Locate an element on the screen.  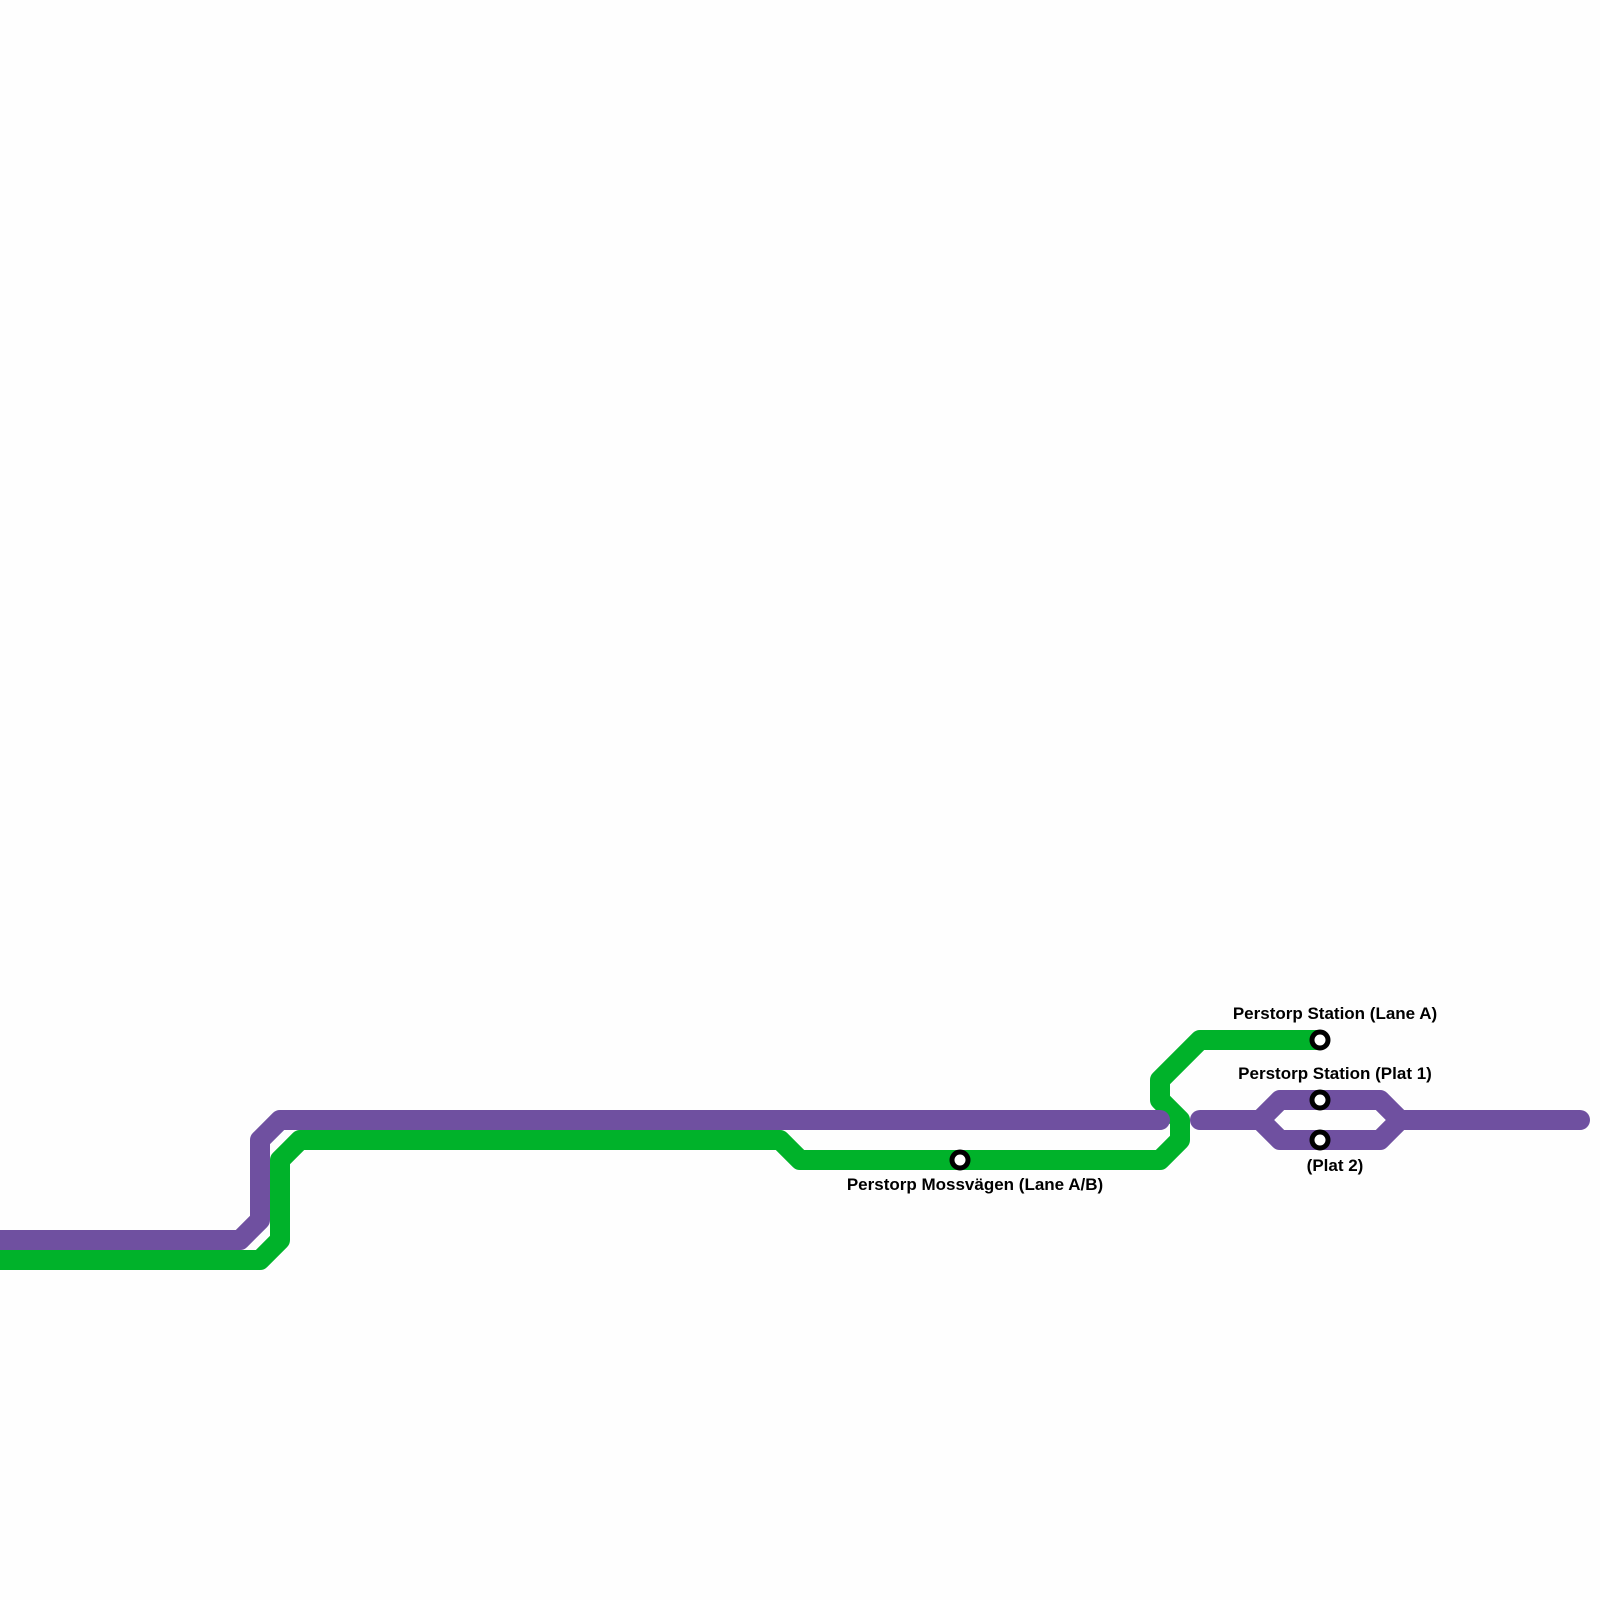
station-label-plat2: (Plat 2) is located at coordinates (1335, 1165).